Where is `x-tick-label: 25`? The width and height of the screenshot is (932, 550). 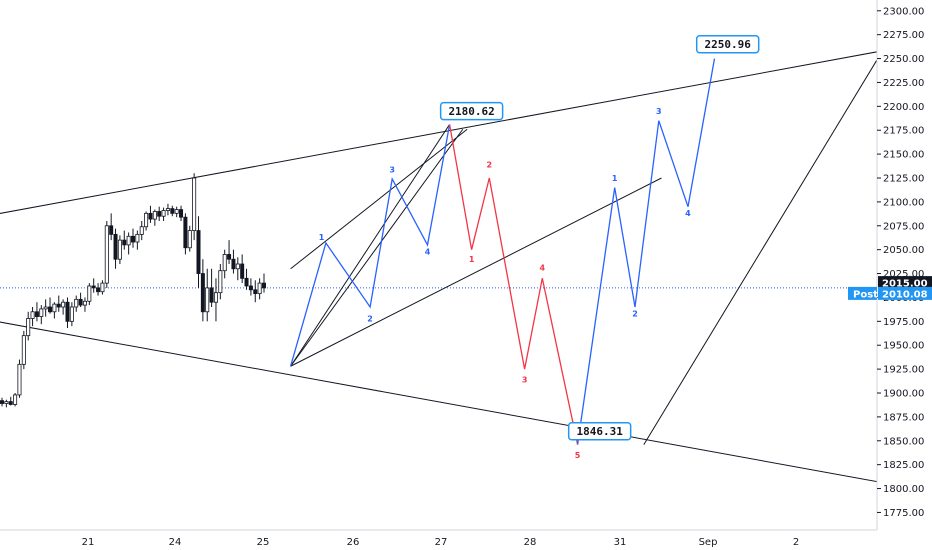 x-tick-label: 25 is located at coordinates (263, 542).